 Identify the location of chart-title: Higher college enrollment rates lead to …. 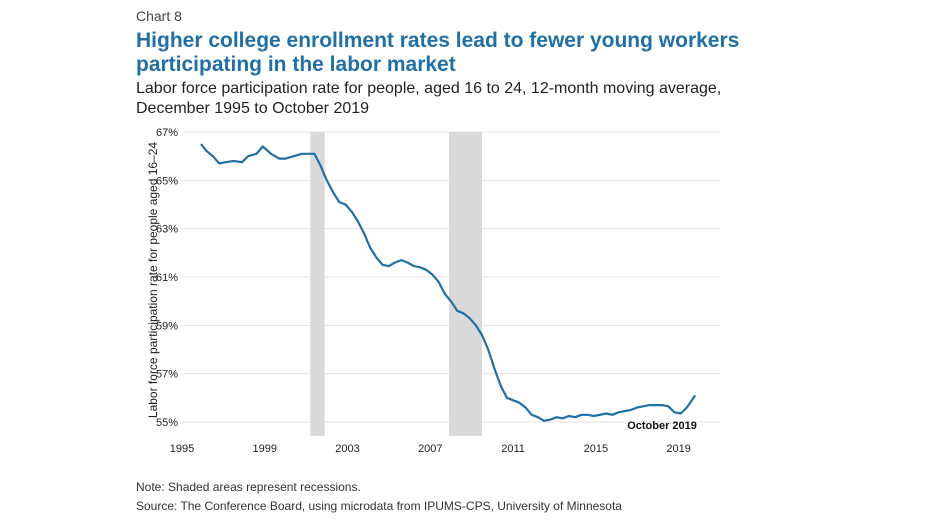
(438, 52).